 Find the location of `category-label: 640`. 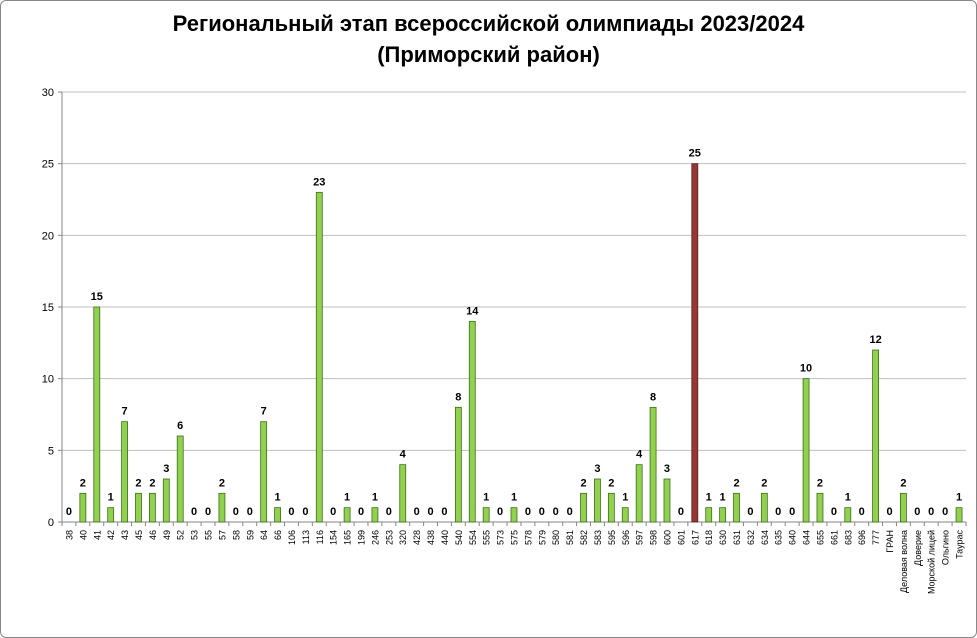

category-label: 640 is located at coordinates (793, 537).